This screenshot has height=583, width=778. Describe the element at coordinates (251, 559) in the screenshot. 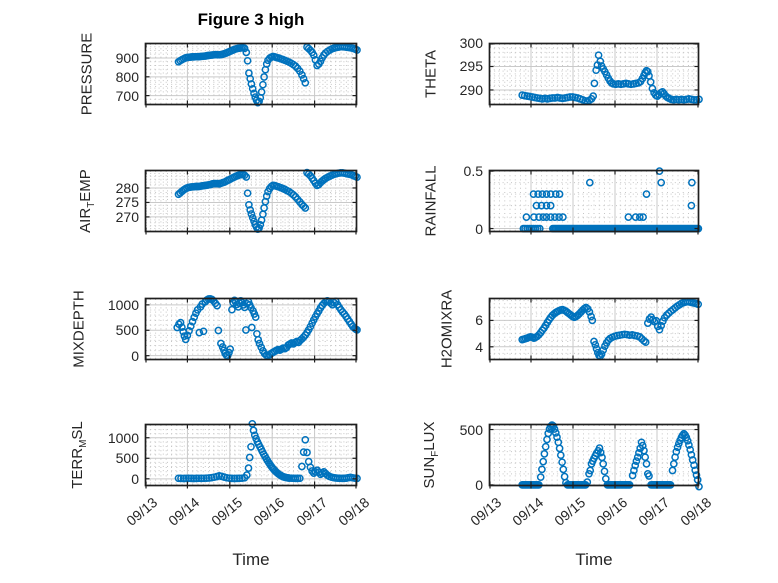

I see `x-axis-label-left: Time` at that location.